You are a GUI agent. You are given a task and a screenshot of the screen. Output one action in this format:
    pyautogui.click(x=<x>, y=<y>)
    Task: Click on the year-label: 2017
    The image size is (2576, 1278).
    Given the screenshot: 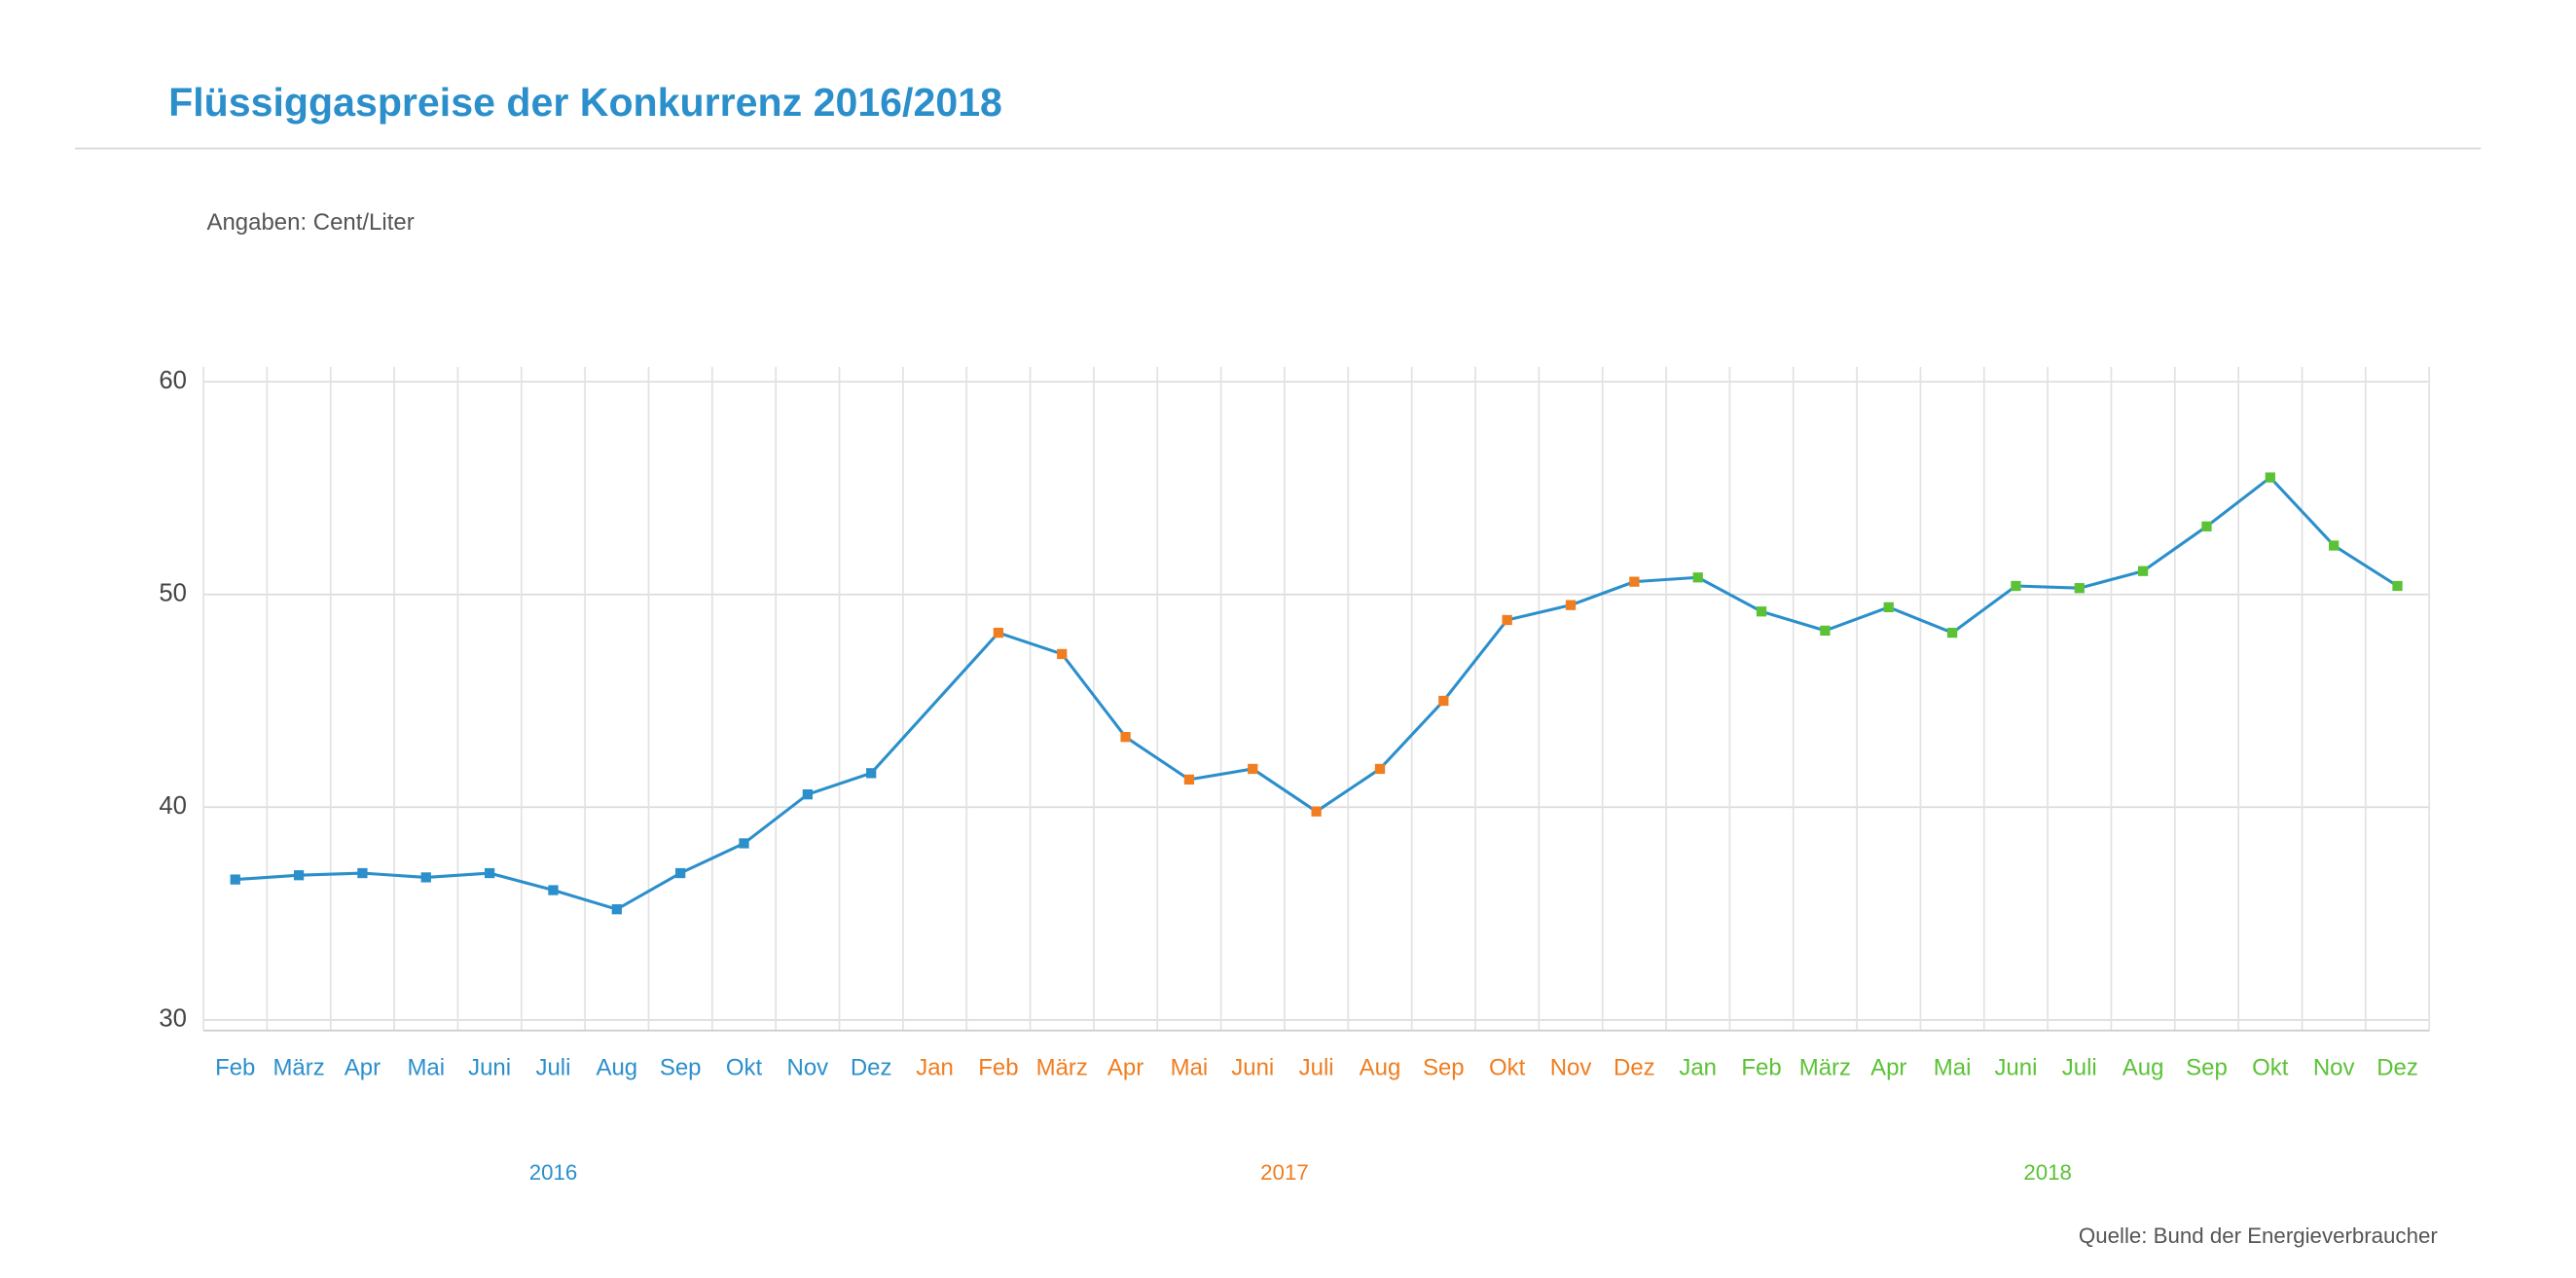 What is the action you would take?
    pyautogui.click(x=1284, y=1172)
    